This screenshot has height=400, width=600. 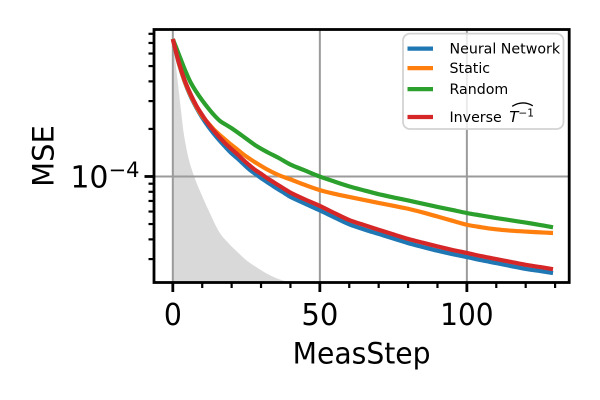 I want to click on x-tick-label-100: 100, so click(x=467, y=315).